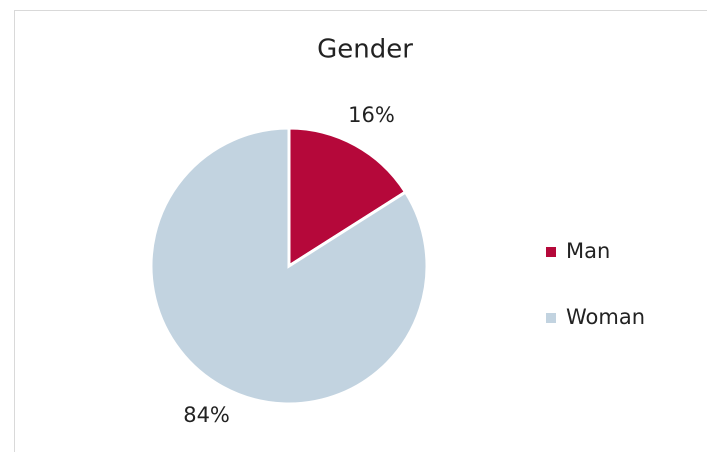 The image size is (707, 456). I want to click on data-label: 84%, so click(206, 415).